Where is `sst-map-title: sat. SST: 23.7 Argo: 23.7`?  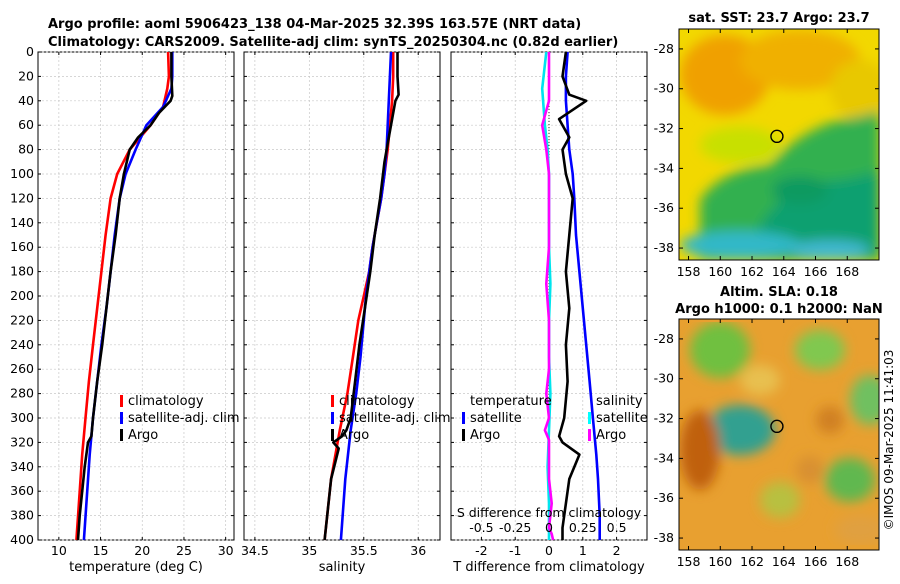 sst-map-title: sat. SST: 23.7 Argo: 23.7 is located at coordinates (778, 18).